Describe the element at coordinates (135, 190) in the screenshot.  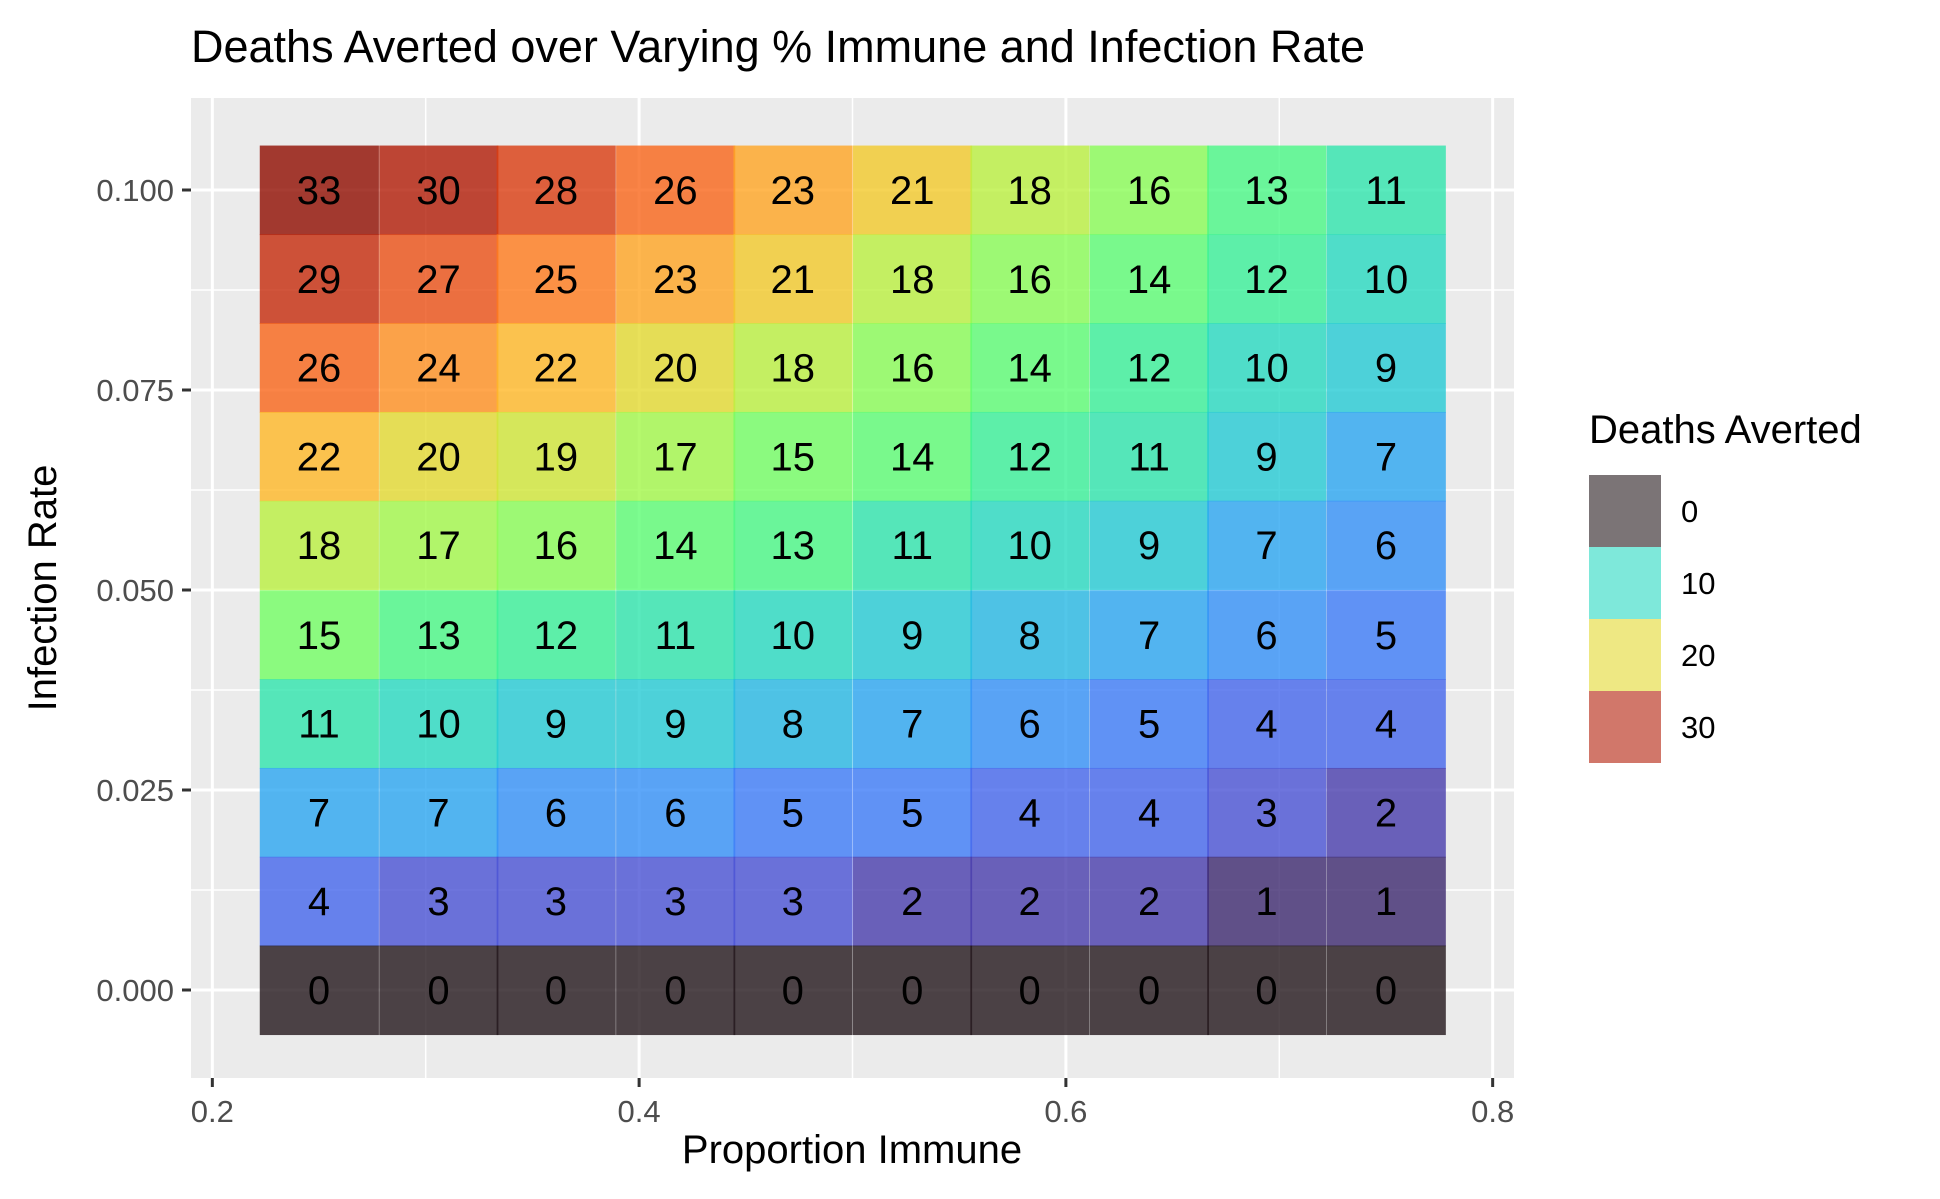
I see `y-tick-label: 0.100` at that location.